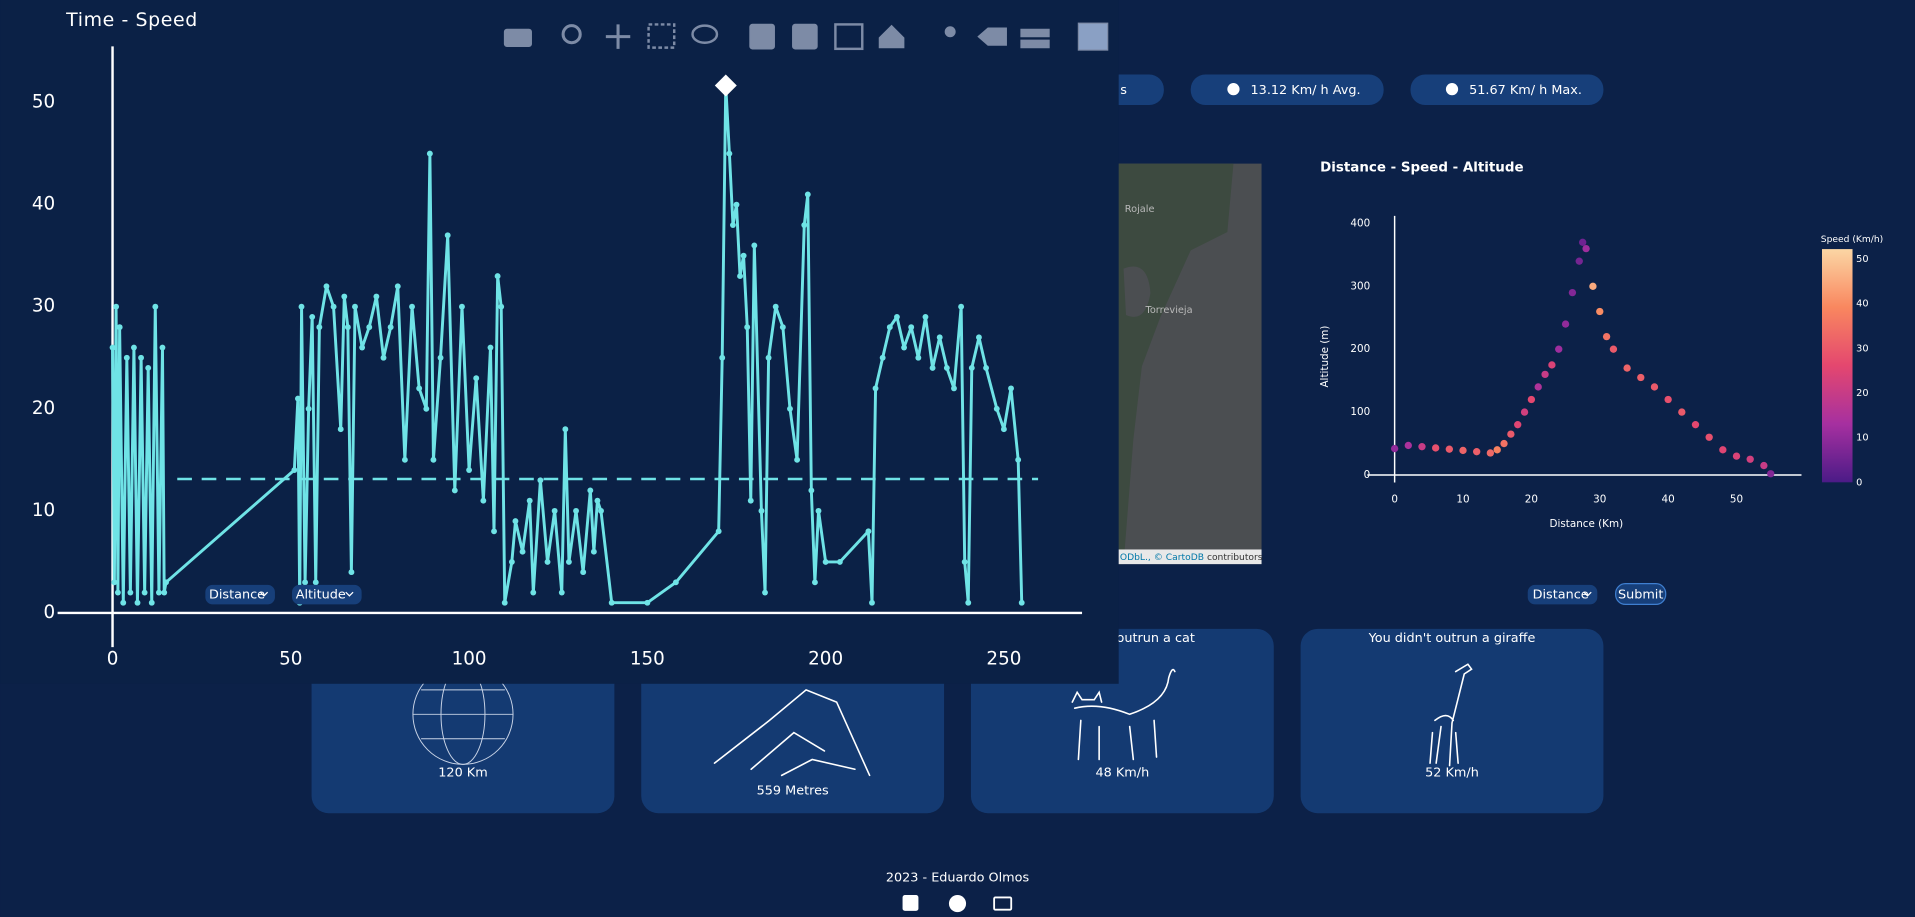 The width and height of the screenshot is (1915, 917). What do you see at coordinates (571, 34) in the screenshot?
I see `zoom-icon` at bounding box center [571, 34].